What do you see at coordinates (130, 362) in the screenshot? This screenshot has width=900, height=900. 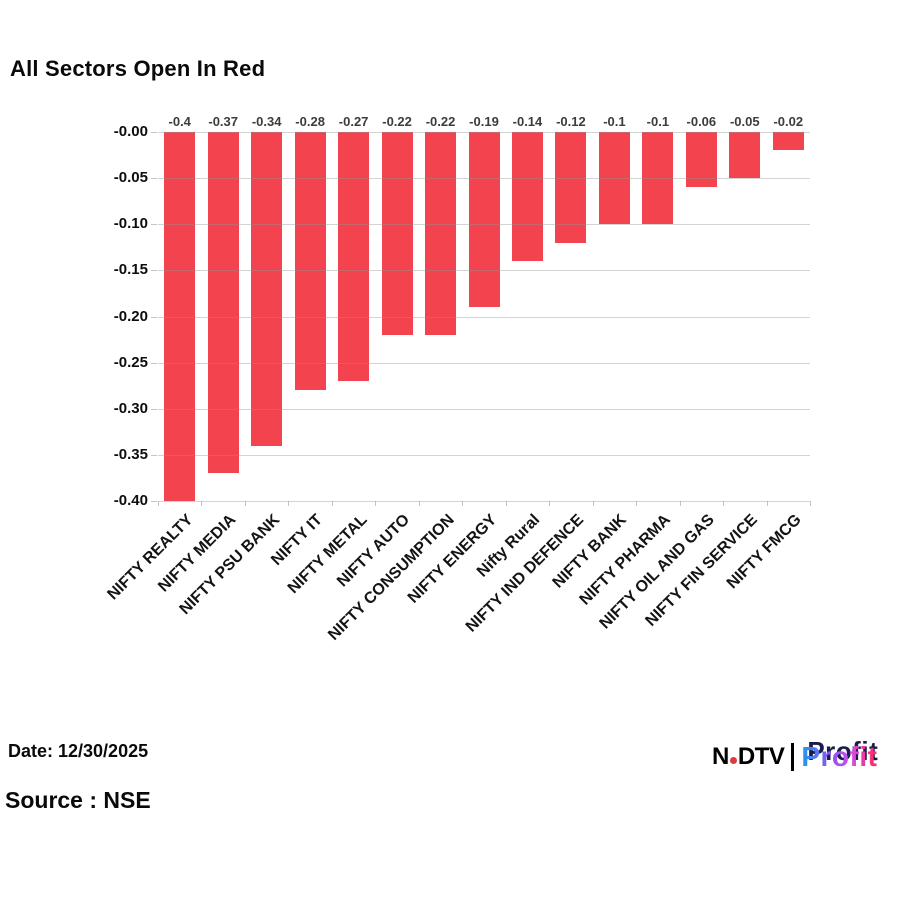 I see `y-tick-label: -0.25` at bounding box center [130, 362].